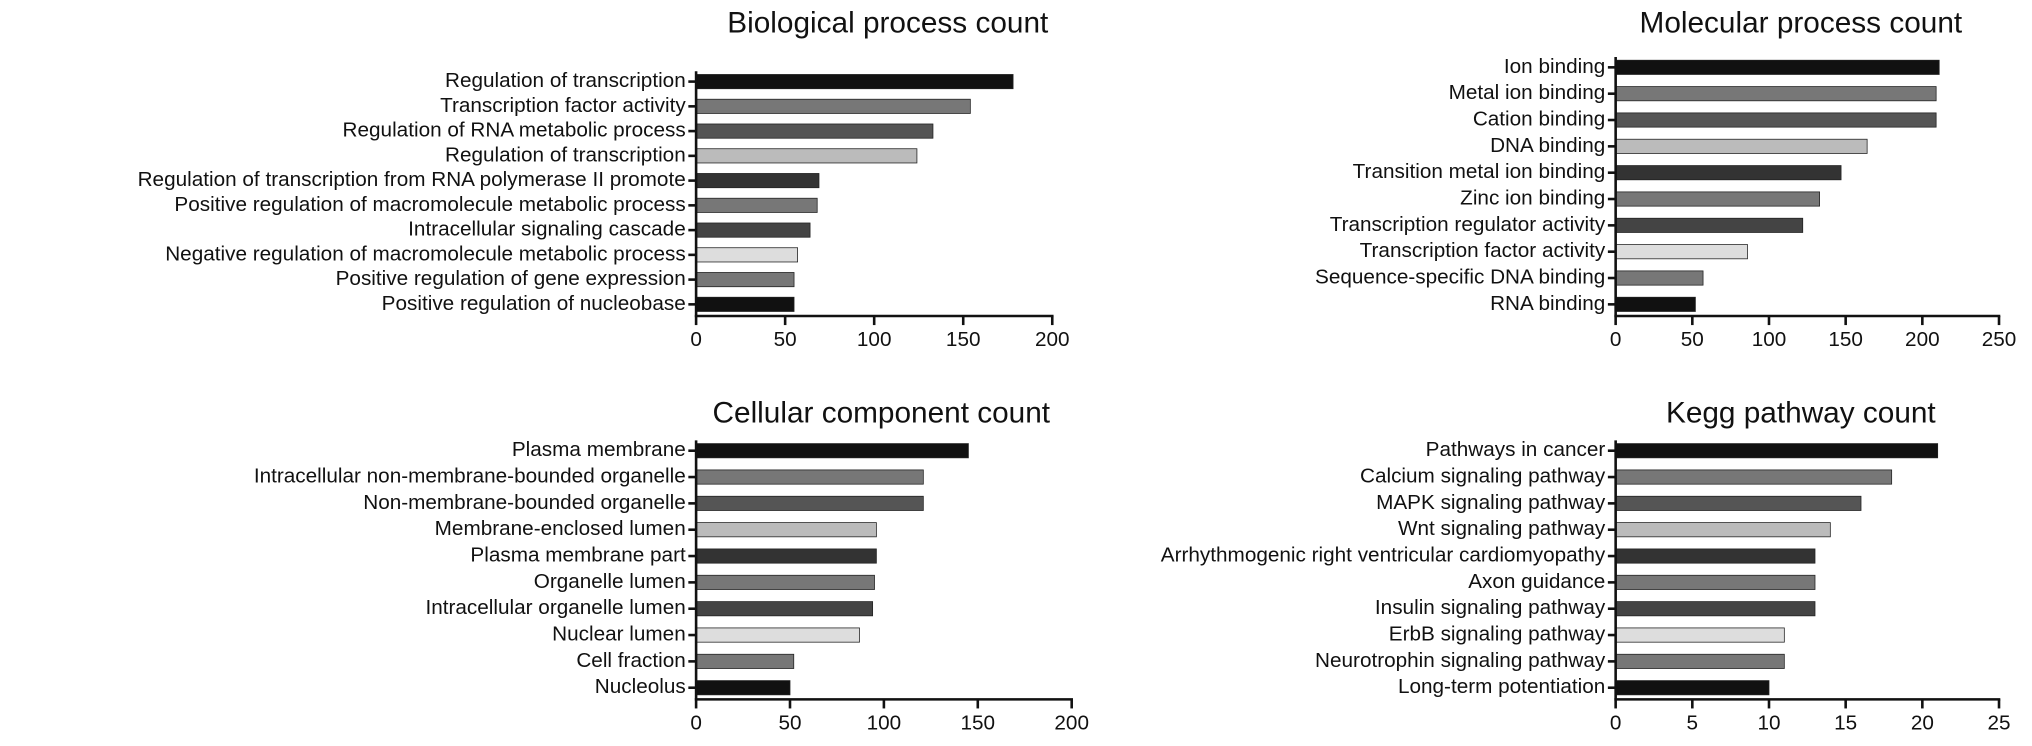 This screenshot has width=2032, height=746. I want to click on y-tick-label: Plasma membrane, so click(599, 449).